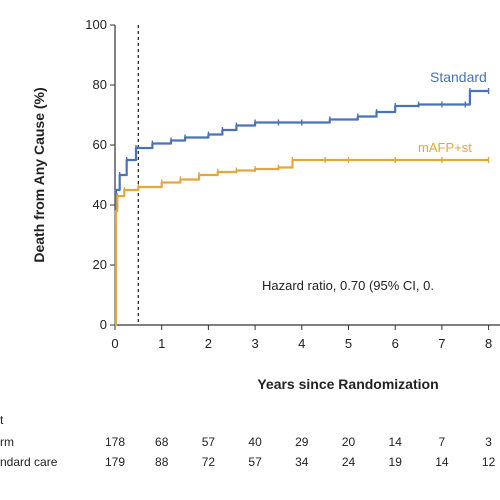 The width and height of the screenshot is (500, 500). What do you see at coordinates (39, 174) in the screenshot?
I see `y-axis-title: Death from Any Cause (%)` at bounding box center [39, 174].